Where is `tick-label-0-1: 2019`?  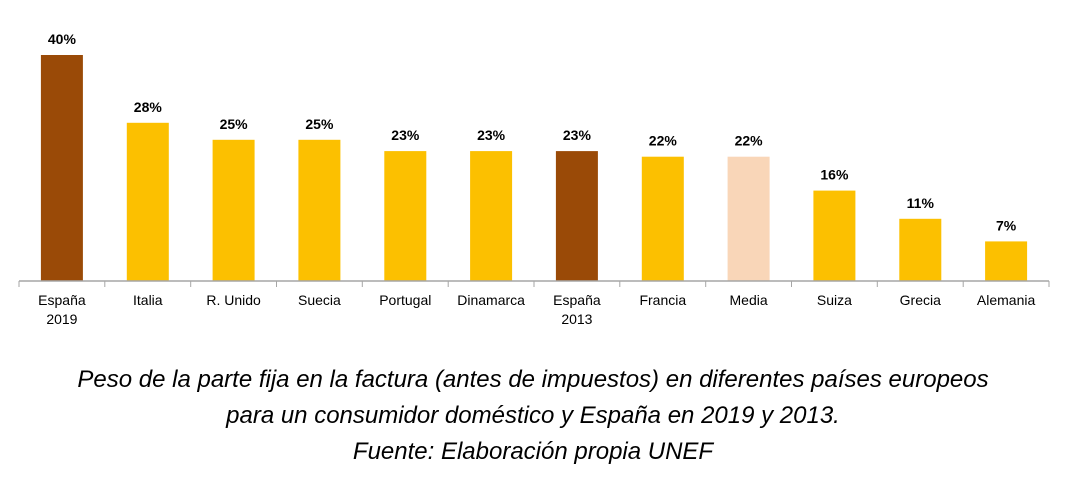
tick-label-0-1: 2019 is located at coordinates (61, 319).